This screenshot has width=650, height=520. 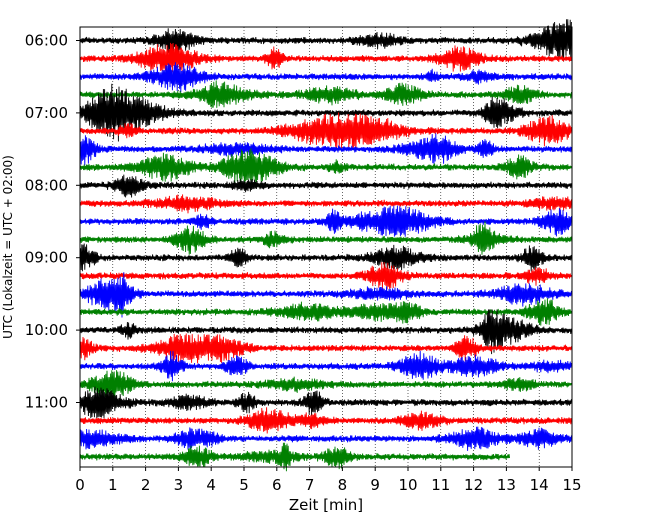 What do you see at coordinates (179, 485) in the screenshot?
I see `x-tick-label: 3` at bounding box center [179, 485].